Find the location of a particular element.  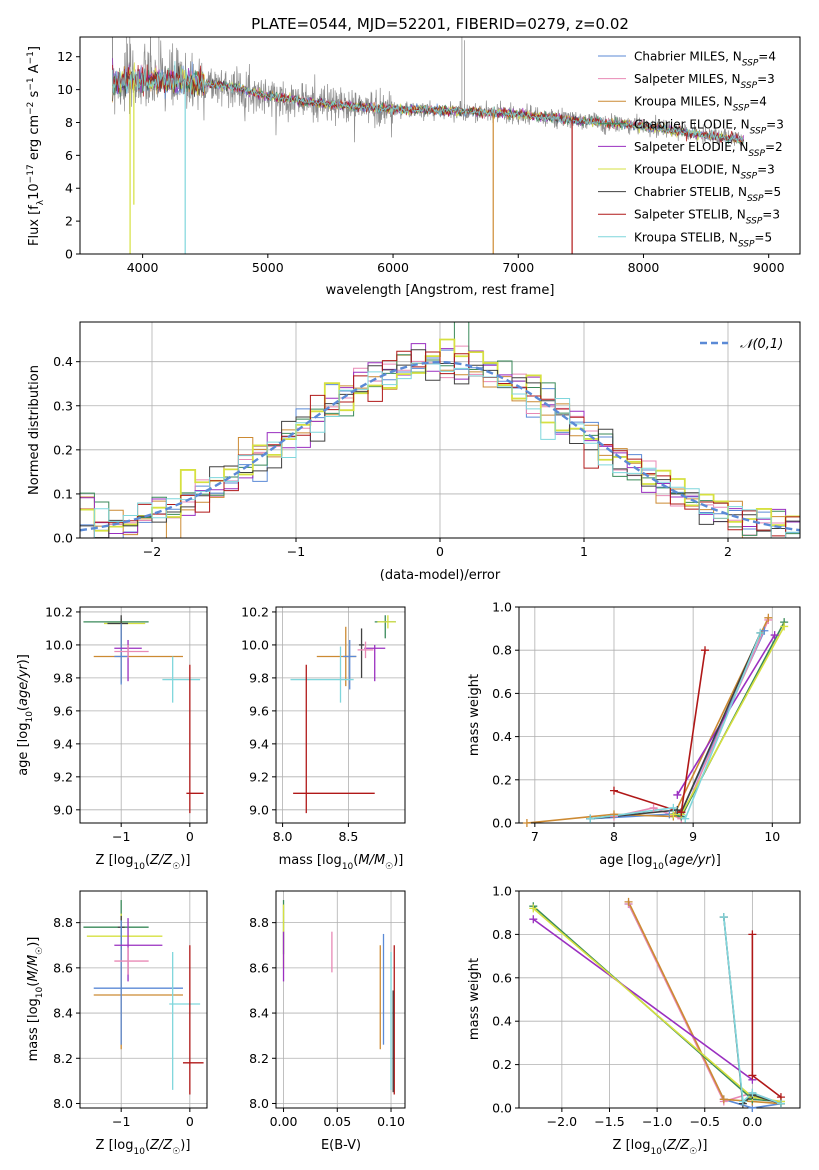

axes-weight-vs-Z: −2.0 −1.5 −1.0 −0.5 0.0 0.0 0.2 0.4 0.6 0.8 1.0 is located at coordinates (646, 1006).